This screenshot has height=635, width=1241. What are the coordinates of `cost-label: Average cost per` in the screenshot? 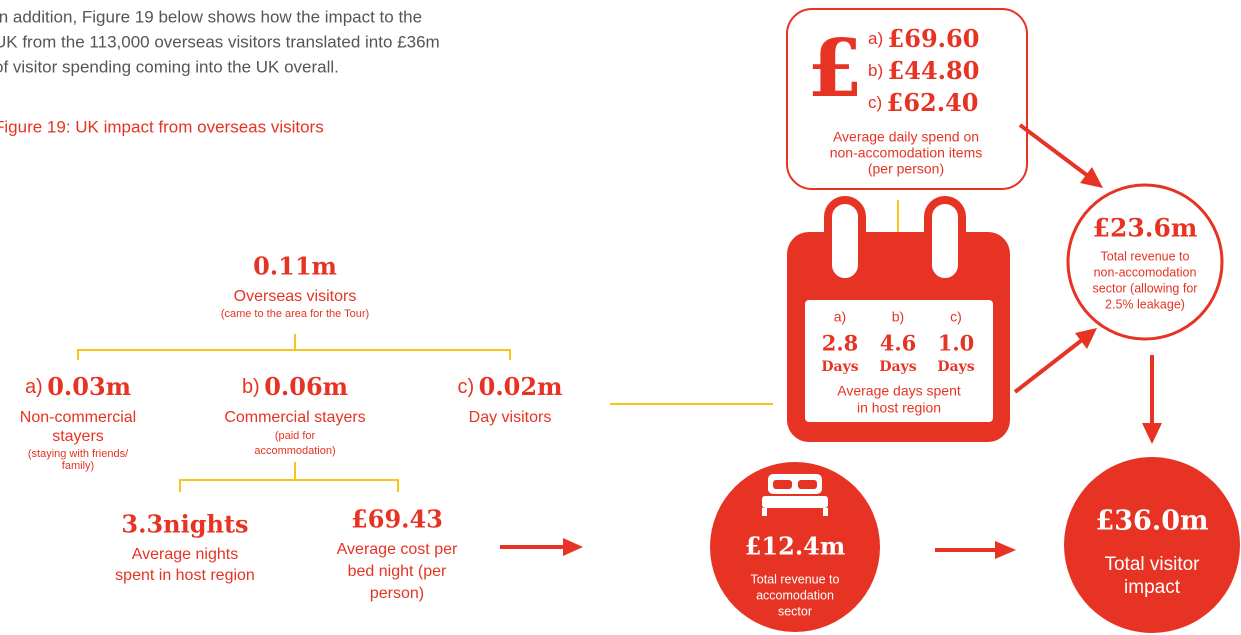 It's located at (397, 549).